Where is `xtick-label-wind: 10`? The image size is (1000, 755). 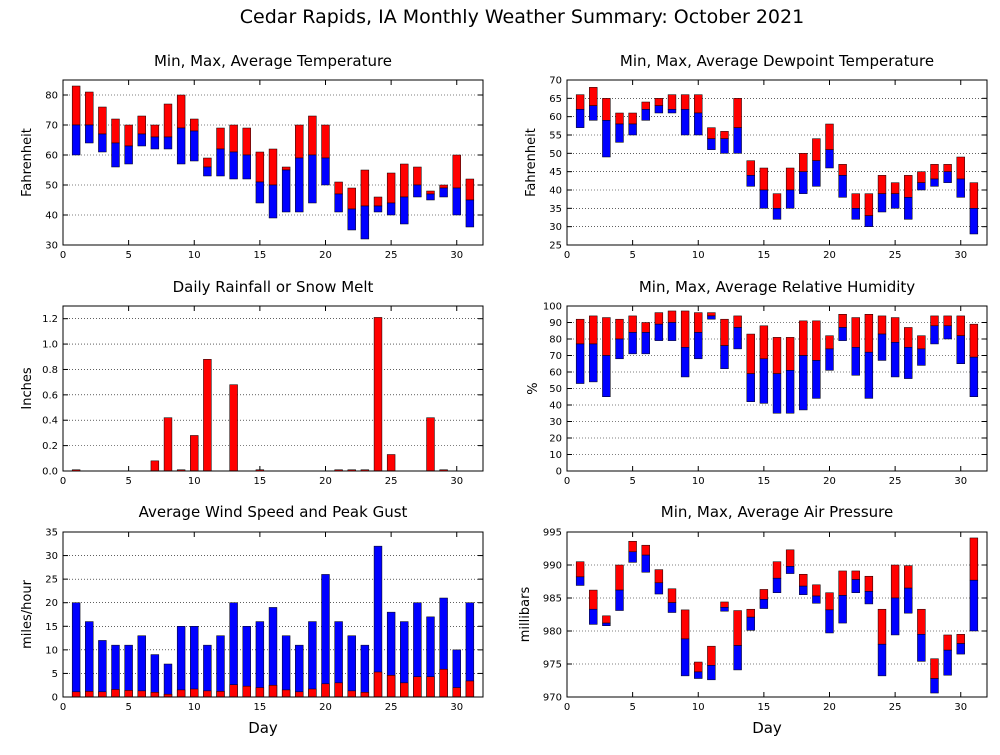
xtick-label-wind: 10 is located at coordinates (194, 707).